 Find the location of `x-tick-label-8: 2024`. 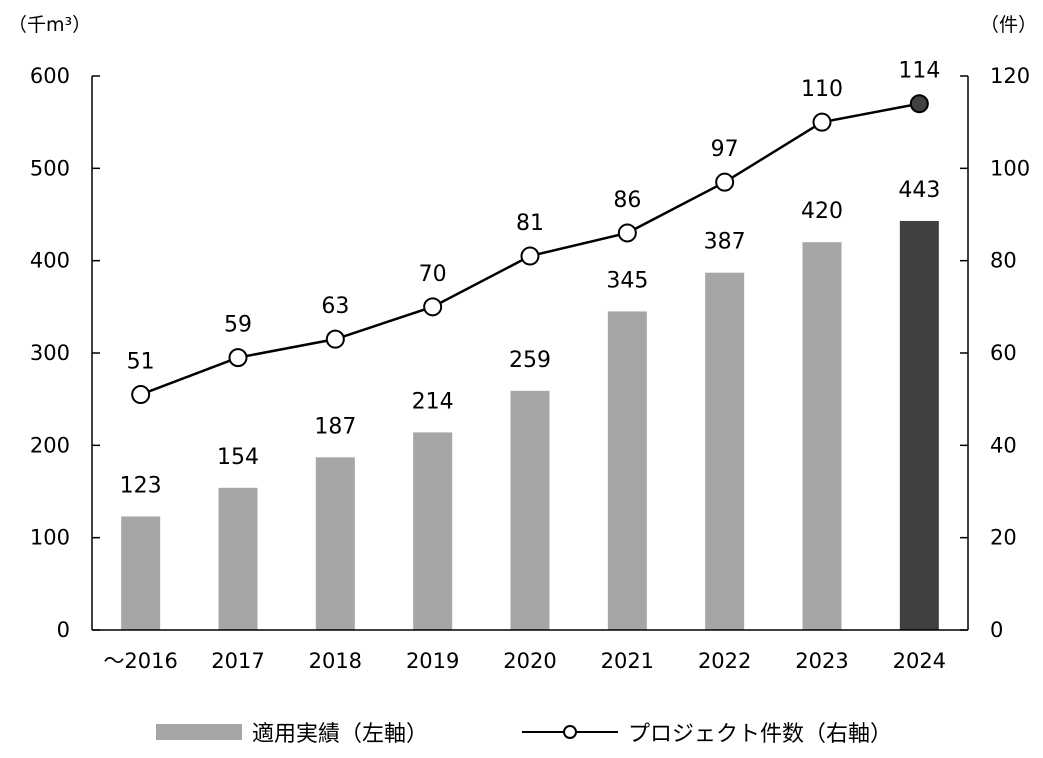

x-tick-label-8: 2024 is located at coordinates (919, 661).